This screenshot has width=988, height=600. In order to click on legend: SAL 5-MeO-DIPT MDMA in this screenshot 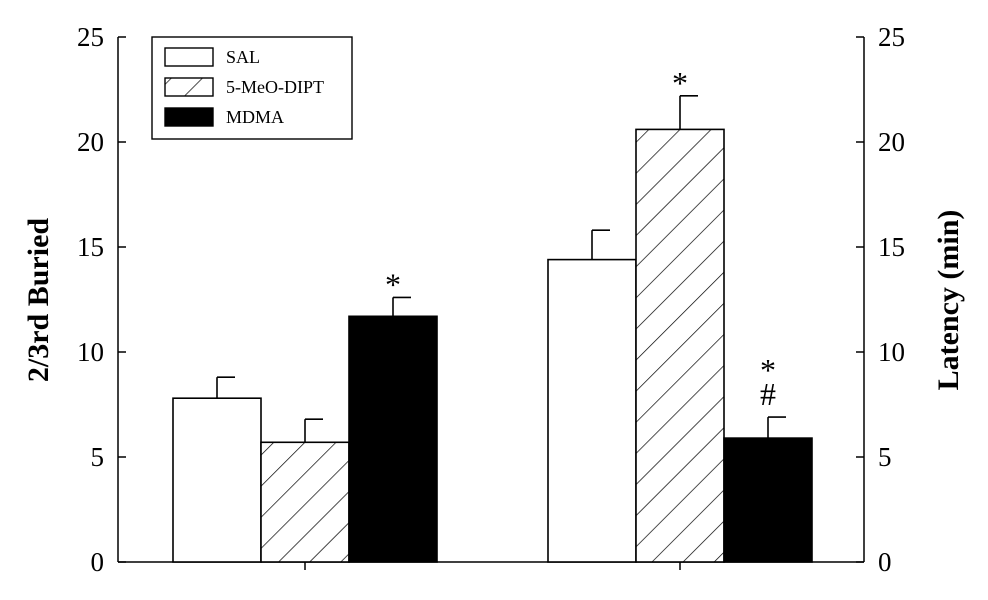, I will do `click(252, 88)`.